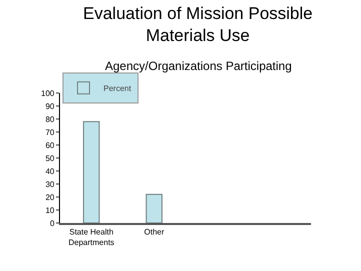  What do you see at coordinates (50, 197) in the screenshot?
I see `y-tick-label: 20` at bounding box center [50, 197].